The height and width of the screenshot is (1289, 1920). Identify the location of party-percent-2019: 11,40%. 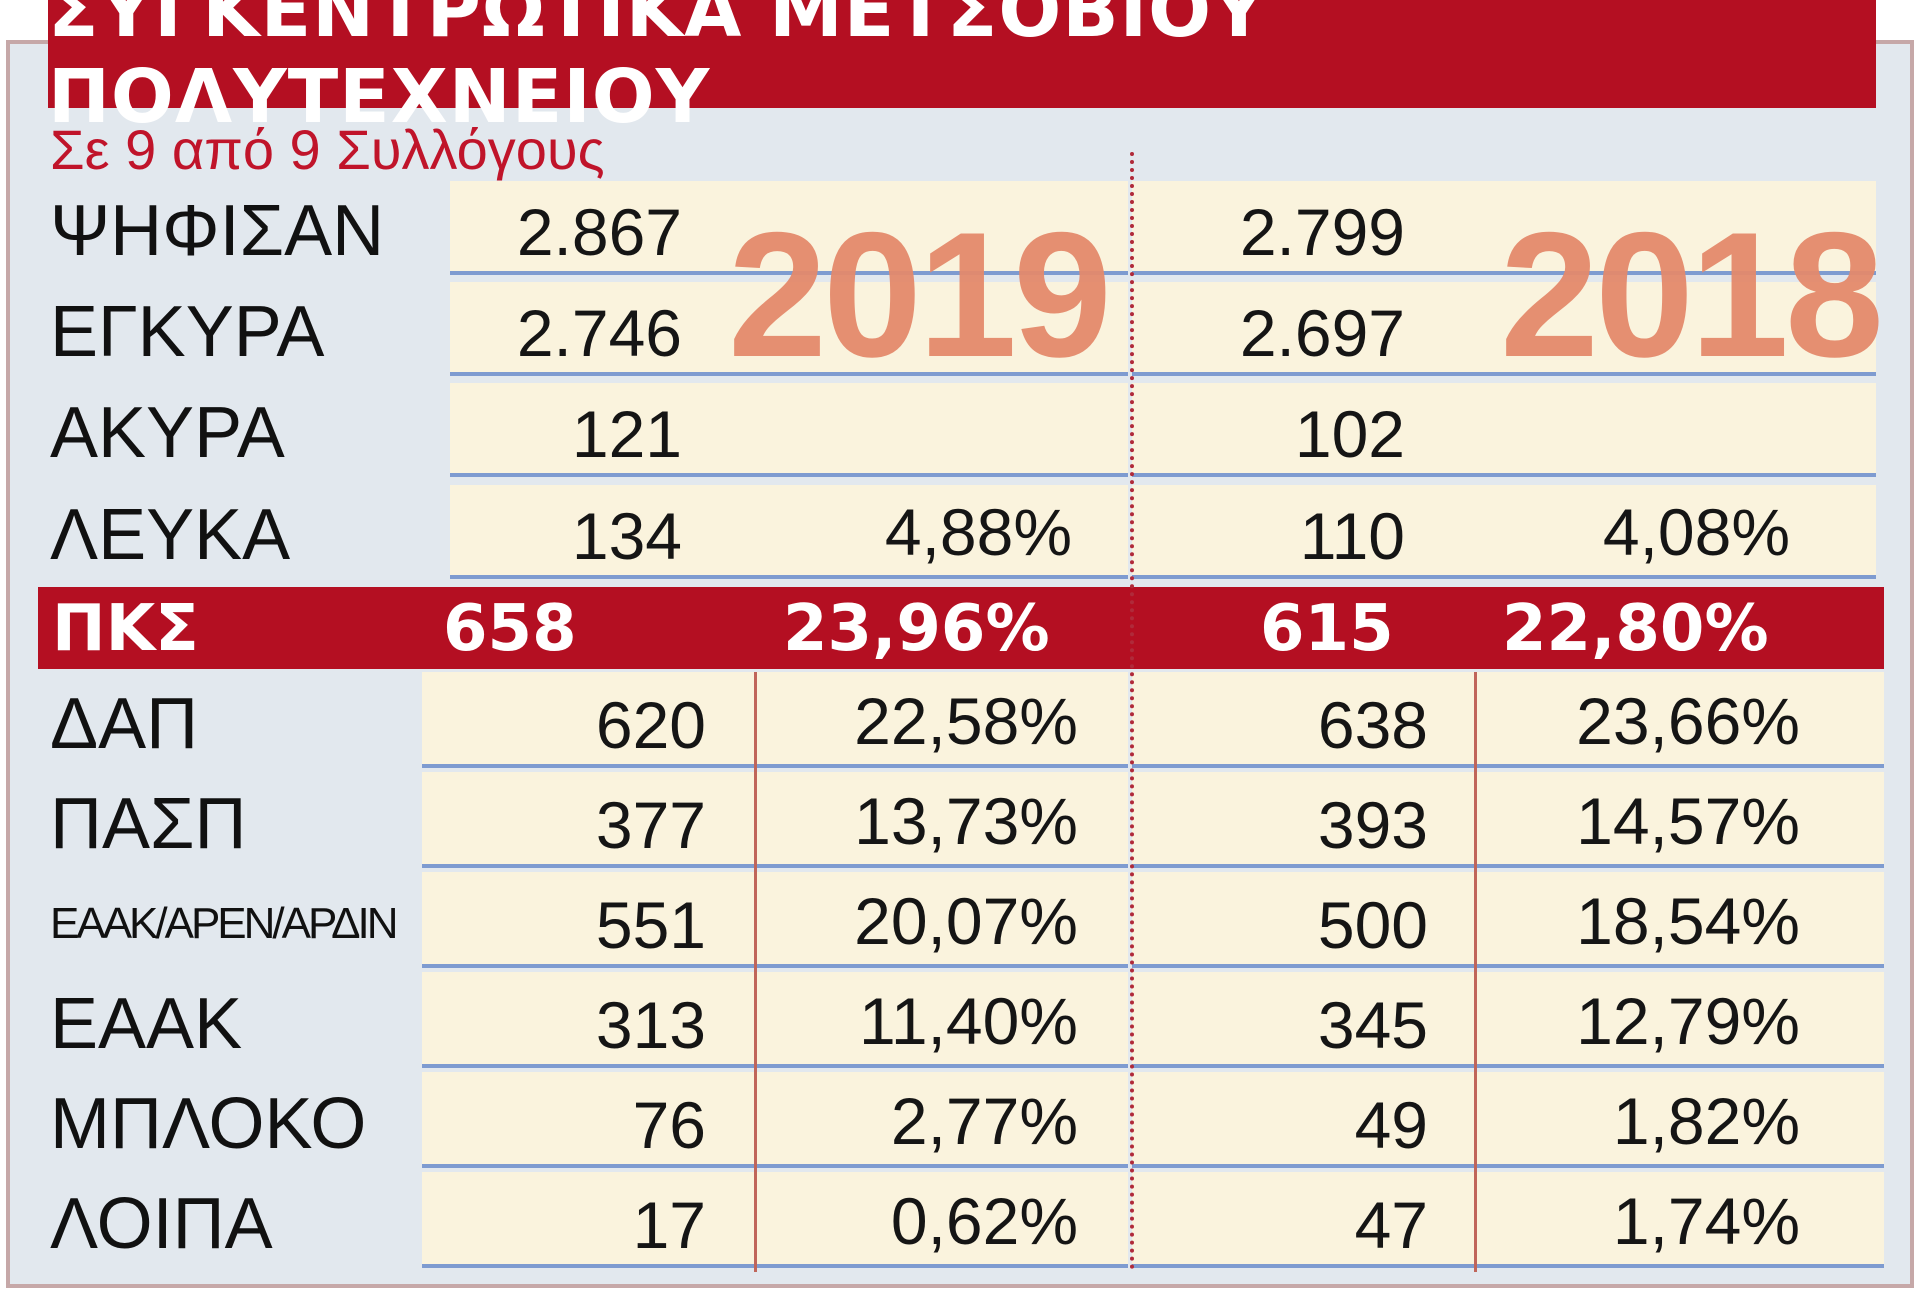
(968, 1021).